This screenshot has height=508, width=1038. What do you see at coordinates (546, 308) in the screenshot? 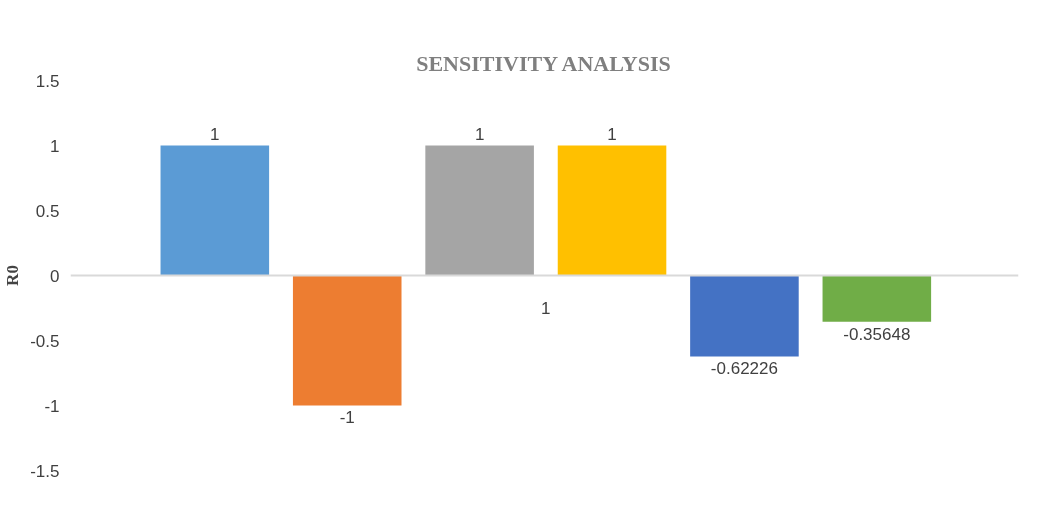
I see `annotation: 1` at bounding box center [546, 308].